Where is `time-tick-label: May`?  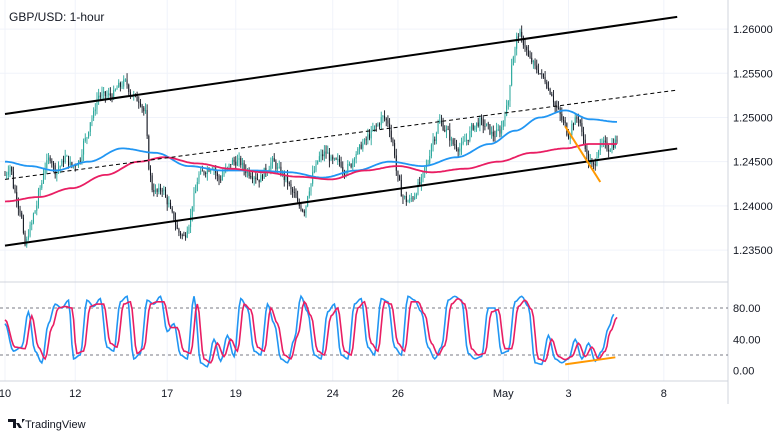
time-tick-label: May is located at coordinates (503, 394).